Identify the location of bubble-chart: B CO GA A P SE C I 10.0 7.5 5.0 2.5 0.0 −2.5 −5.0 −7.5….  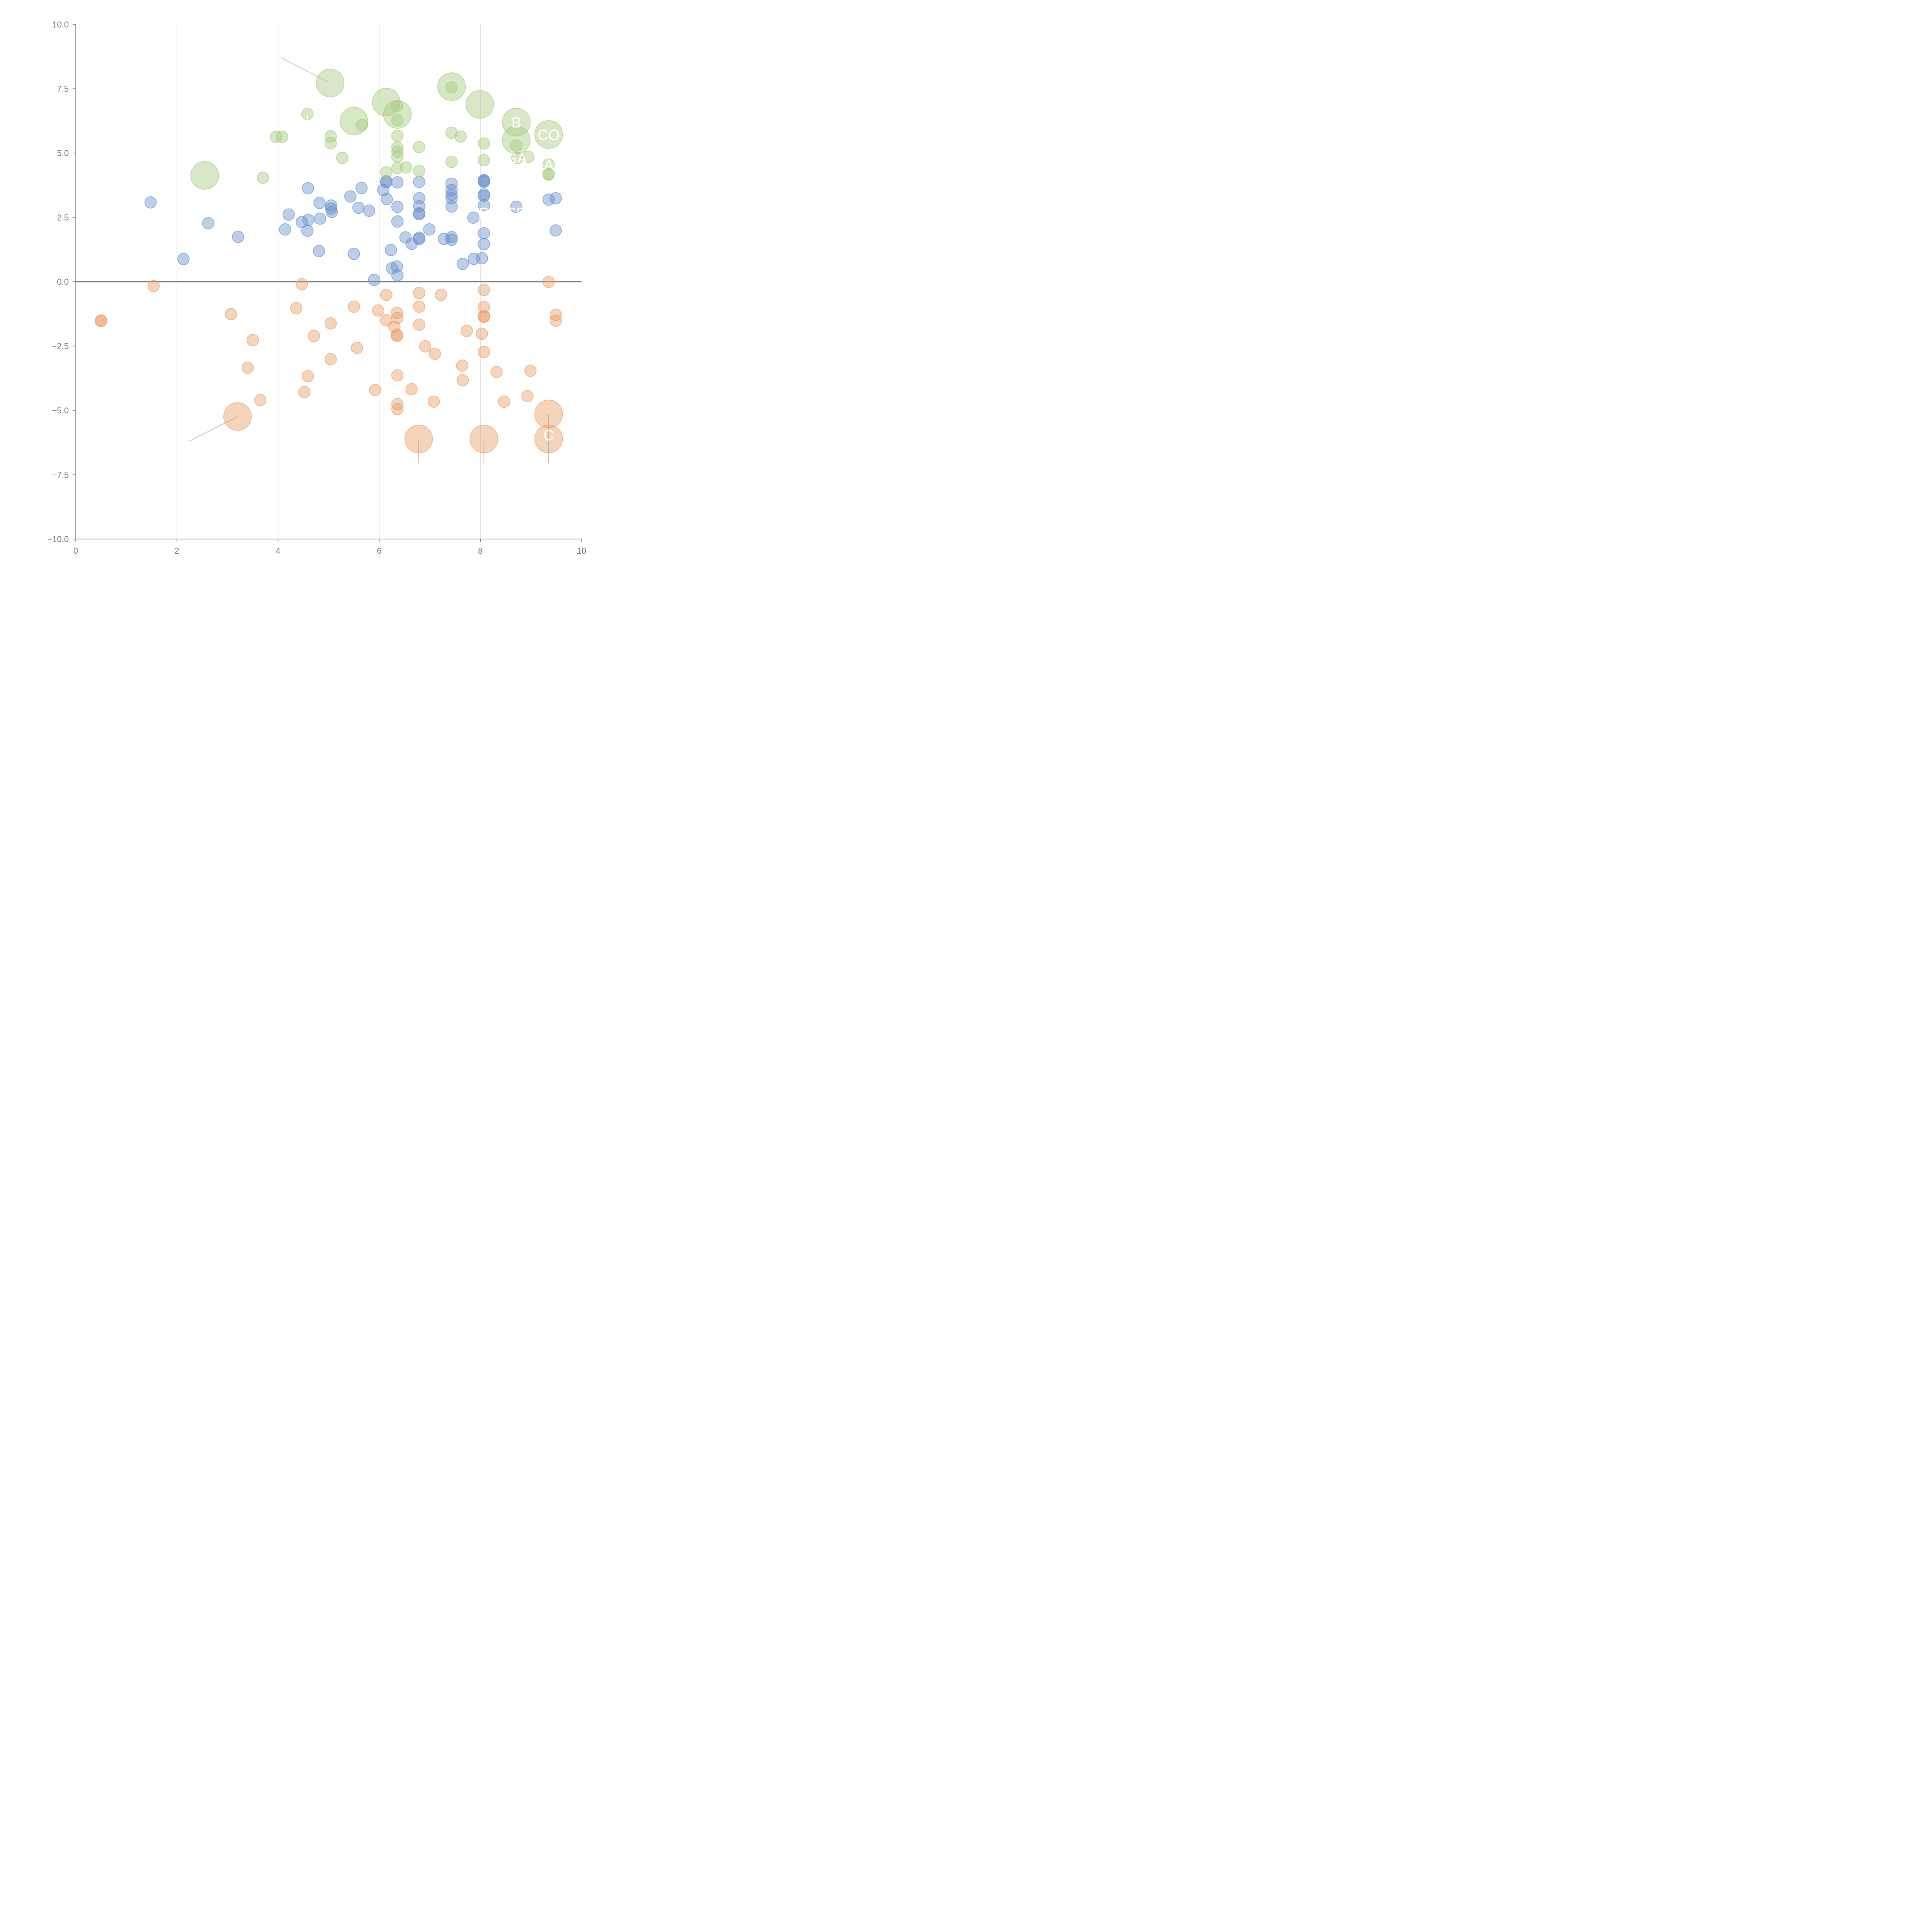
(316, 288).